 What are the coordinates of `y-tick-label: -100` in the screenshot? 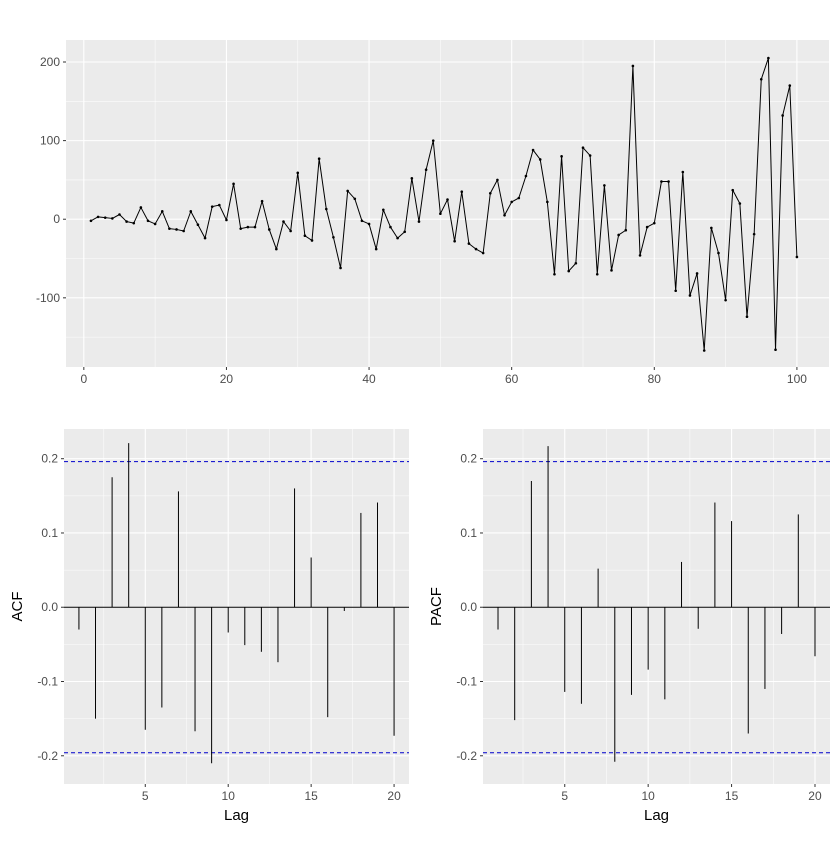 It's located at (48, 298).